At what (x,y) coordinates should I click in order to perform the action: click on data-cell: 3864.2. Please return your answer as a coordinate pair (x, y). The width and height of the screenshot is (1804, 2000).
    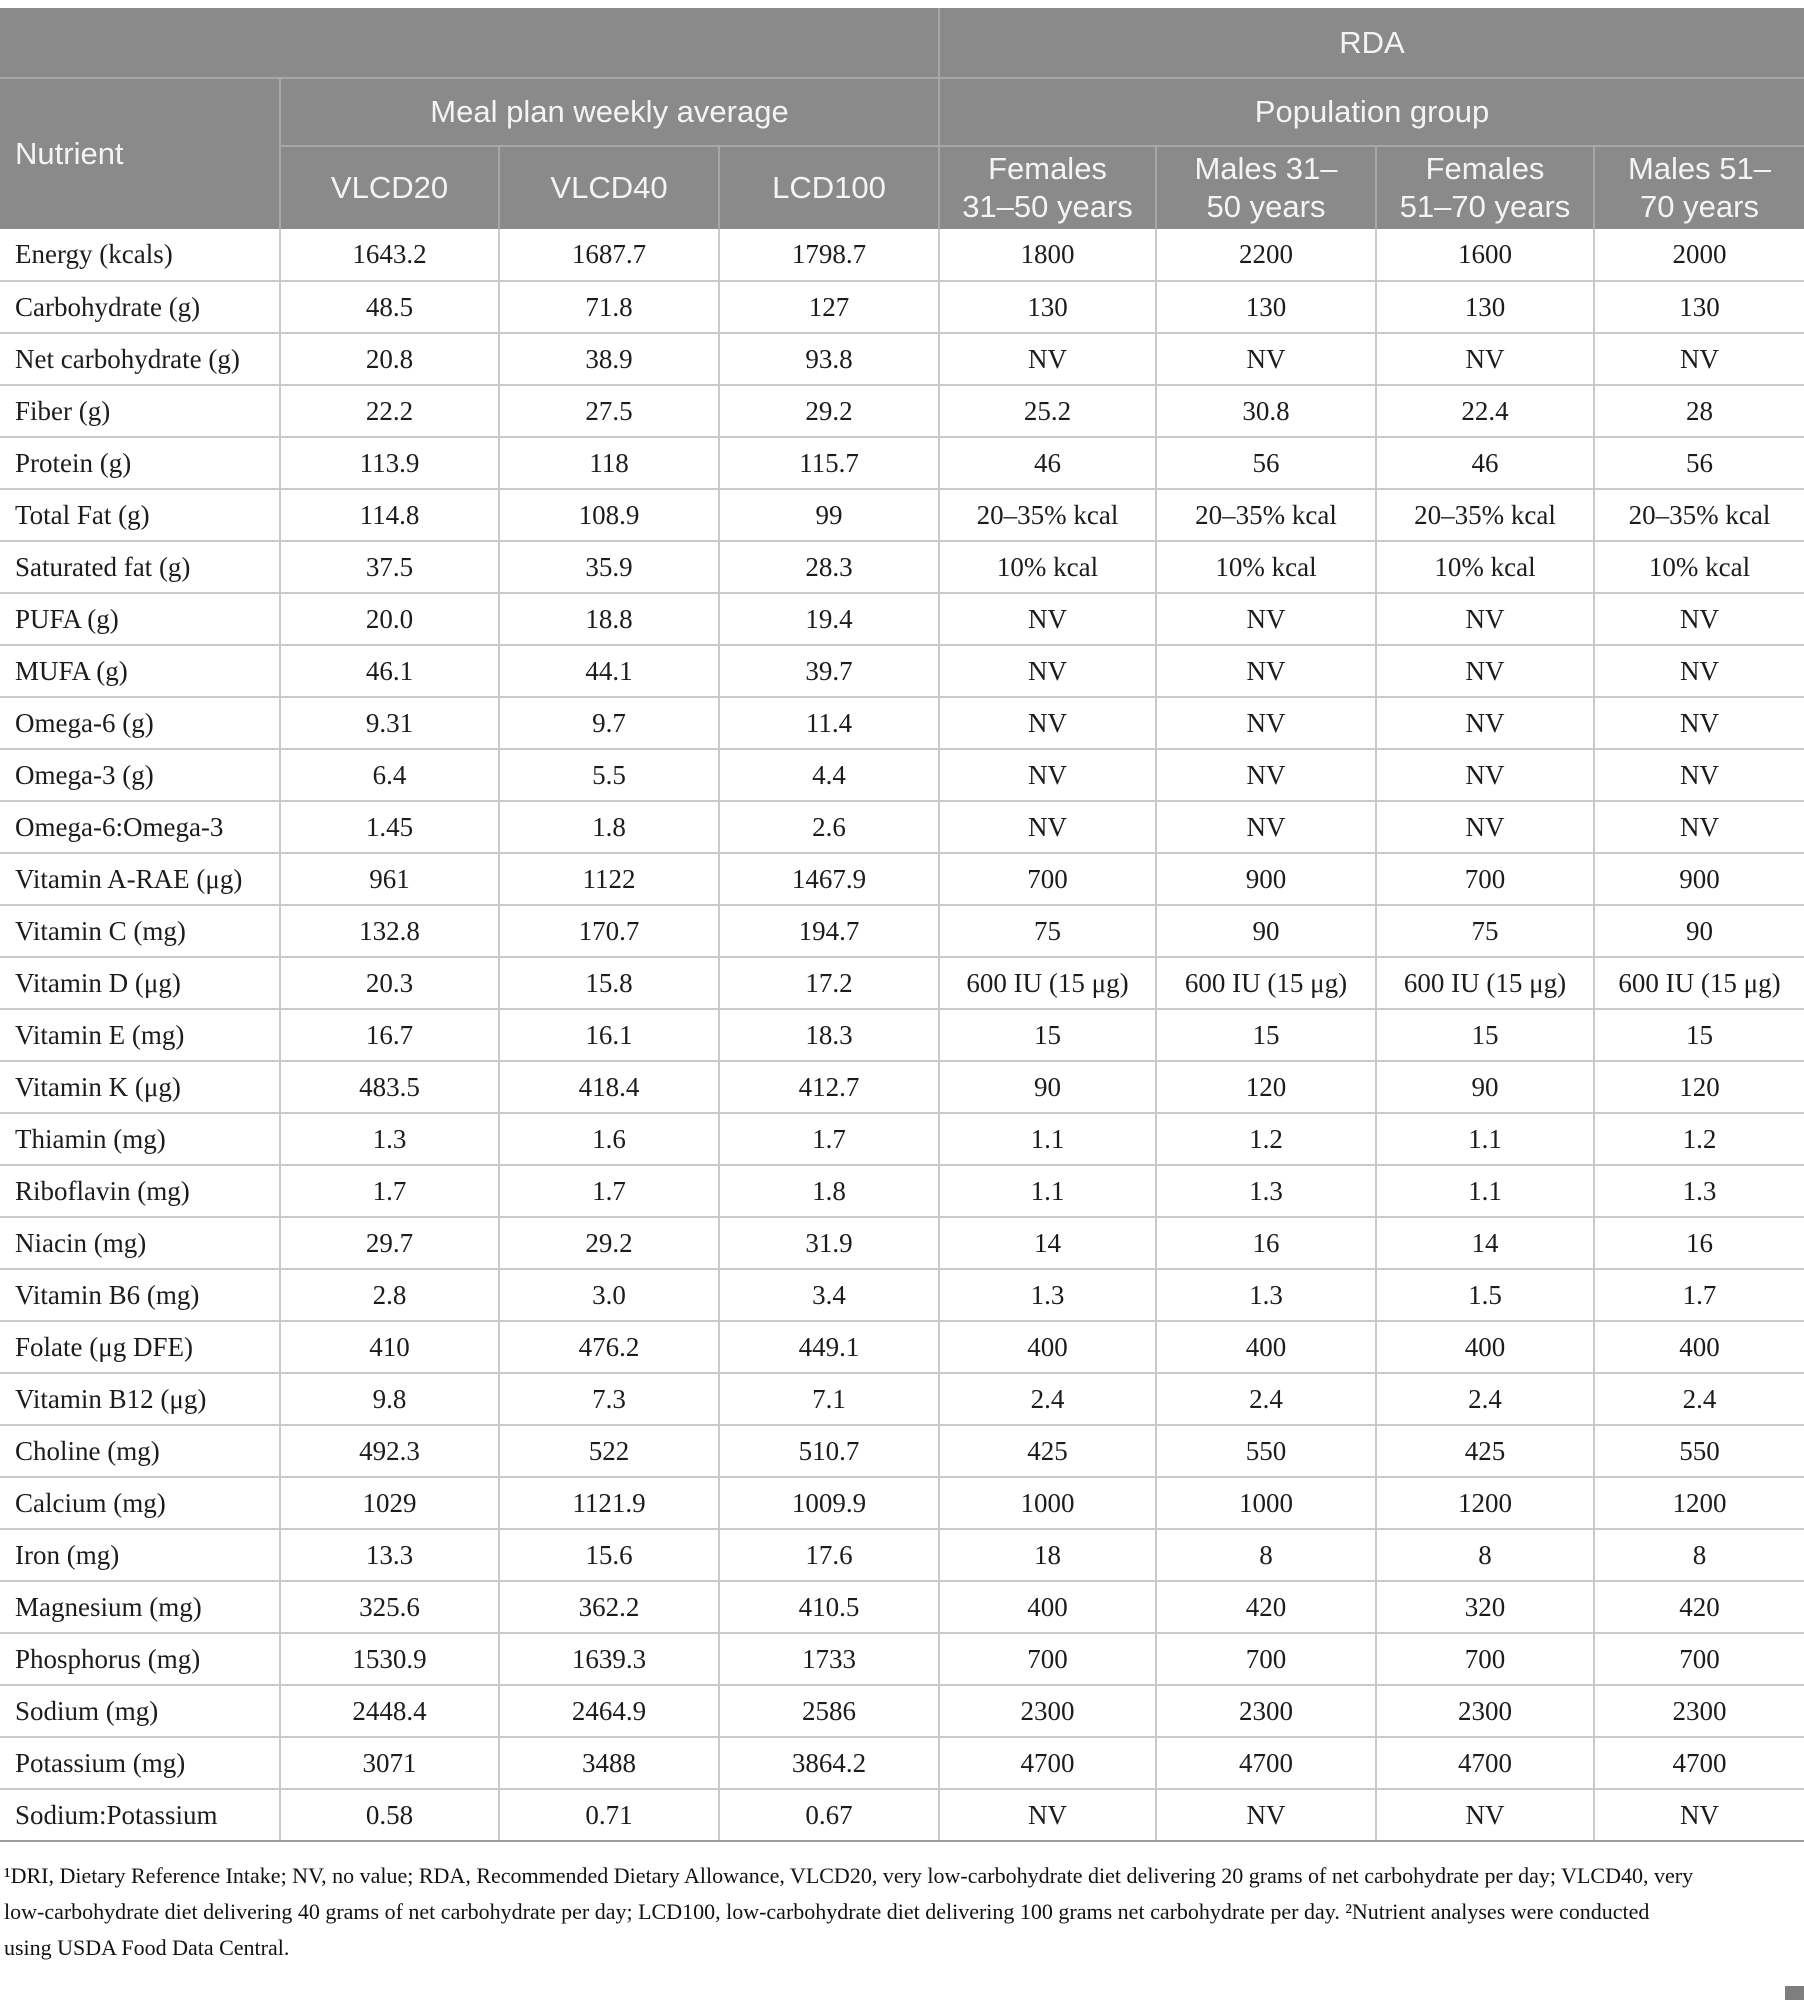
    Looking at the image, I should click on (829, 1763).